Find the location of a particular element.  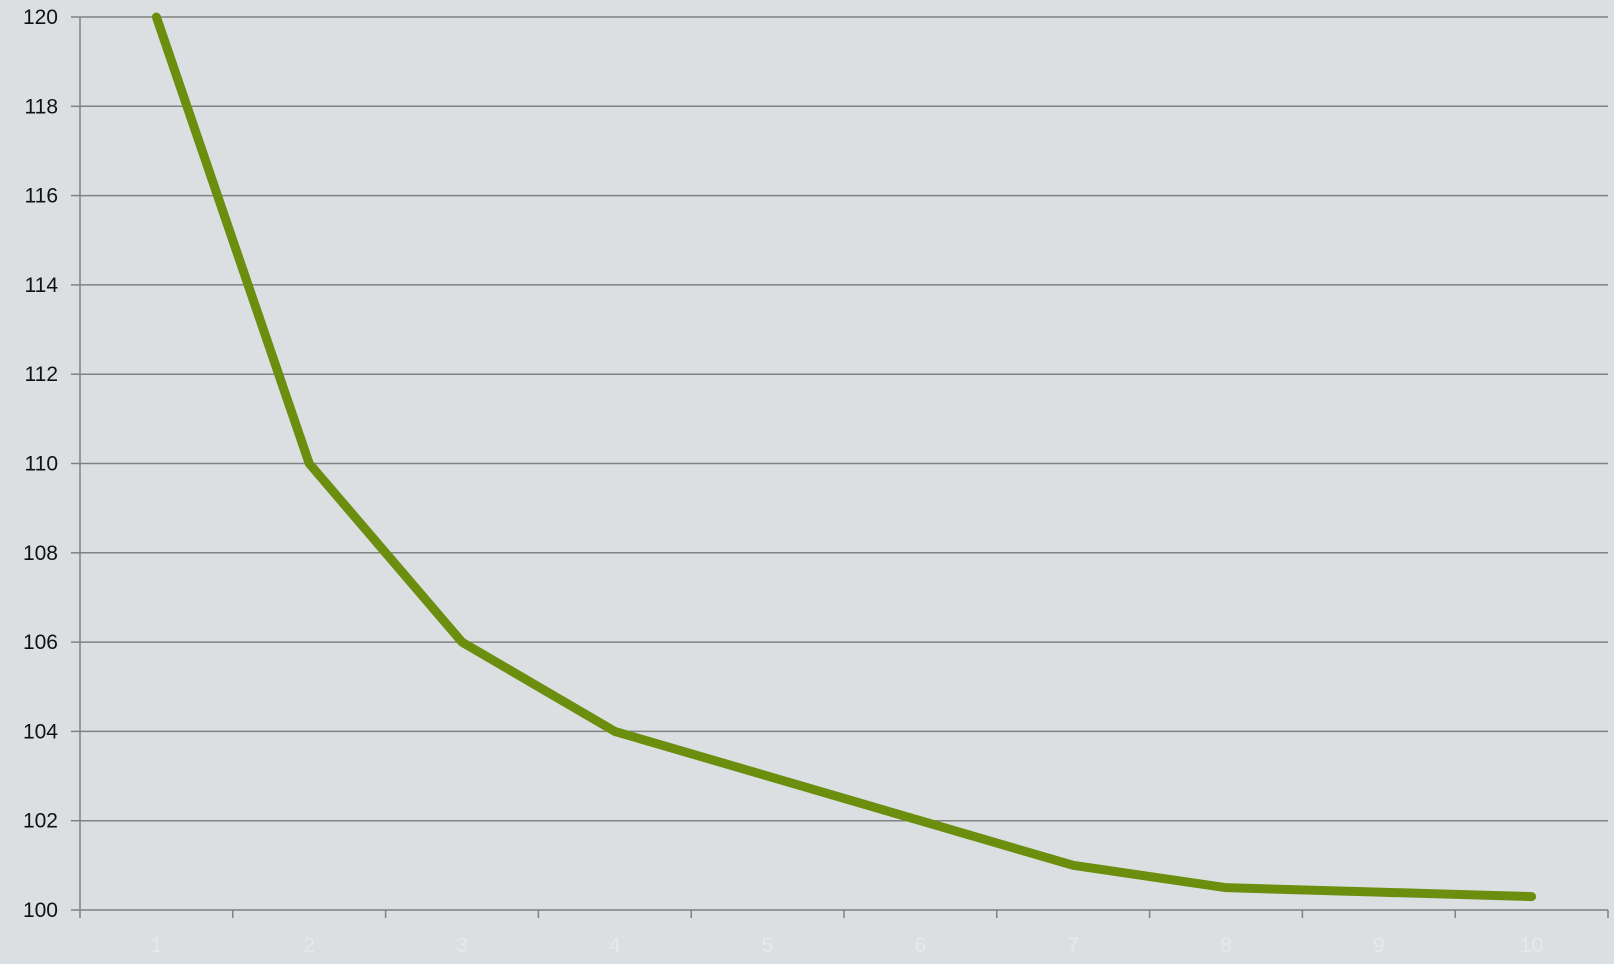

x-tick-label: 10 is located at coordinates (1531, 945).